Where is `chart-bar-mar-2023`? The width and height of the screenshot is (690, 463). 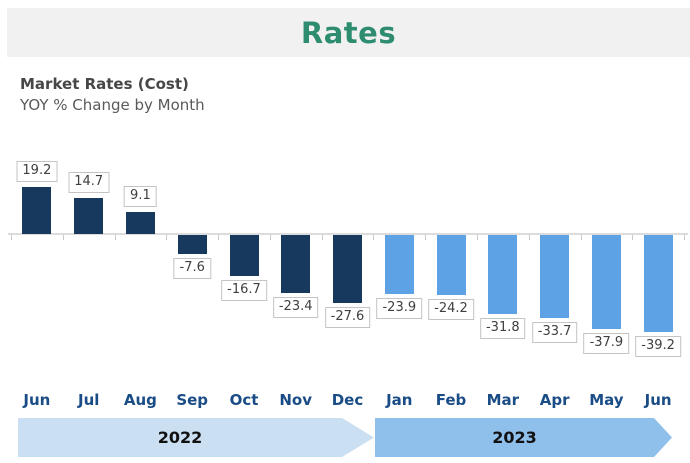 chart-bar-mar-2023 is located at coordinates (503, 274).